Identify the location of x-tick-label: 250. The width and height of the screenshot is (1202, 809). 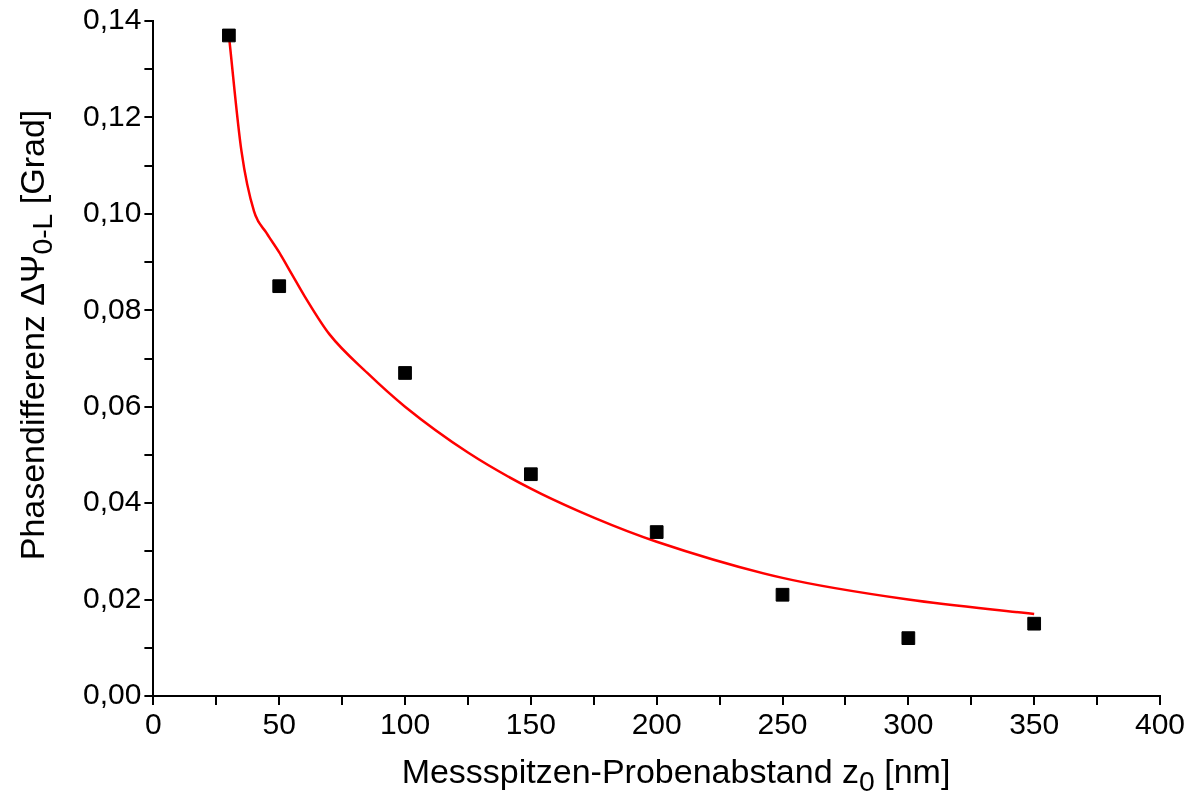
(782, 724).